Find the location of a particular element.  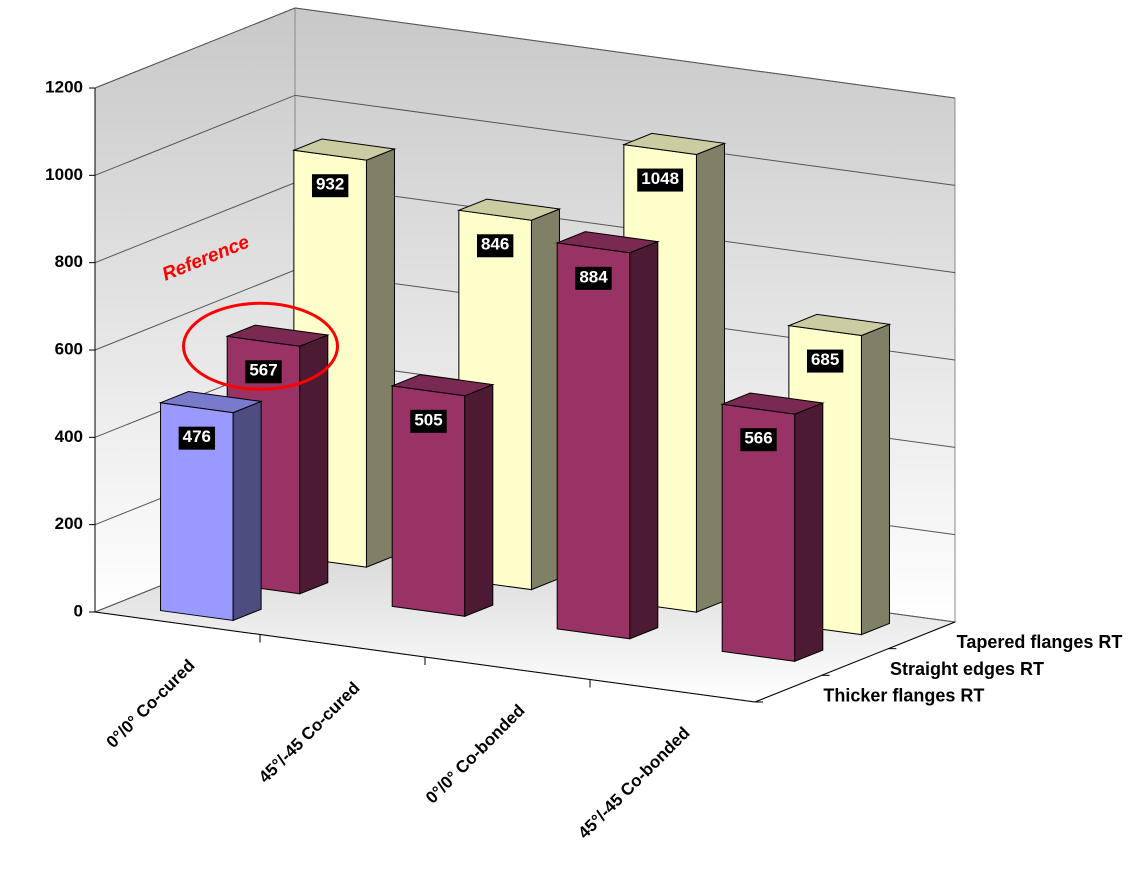

bar-front is located at coordinates (593, 441).